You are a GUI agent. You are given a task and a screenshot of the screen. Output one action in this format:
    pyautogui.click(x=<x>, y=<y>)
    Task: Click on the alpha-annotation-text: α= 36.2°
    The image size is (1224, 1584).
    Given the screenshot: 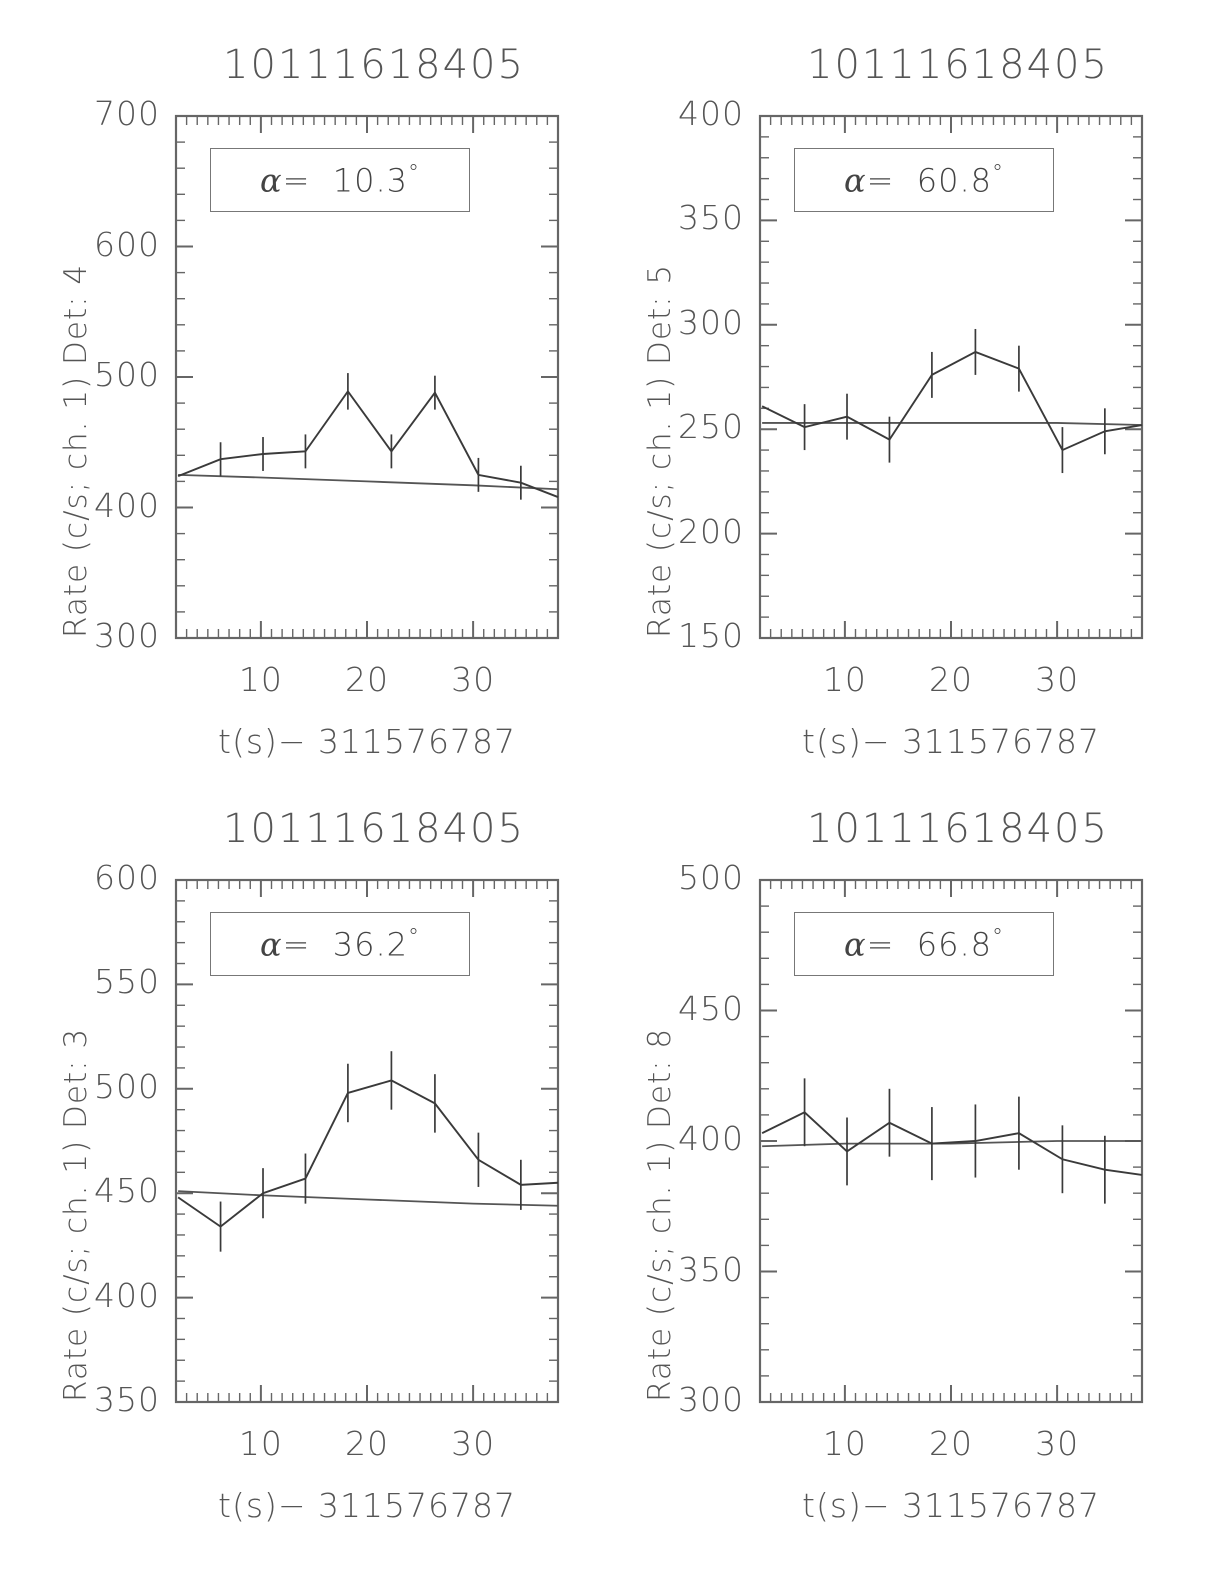 What is the action you would take?
    pyautogui.click(x=339, y=944)
    